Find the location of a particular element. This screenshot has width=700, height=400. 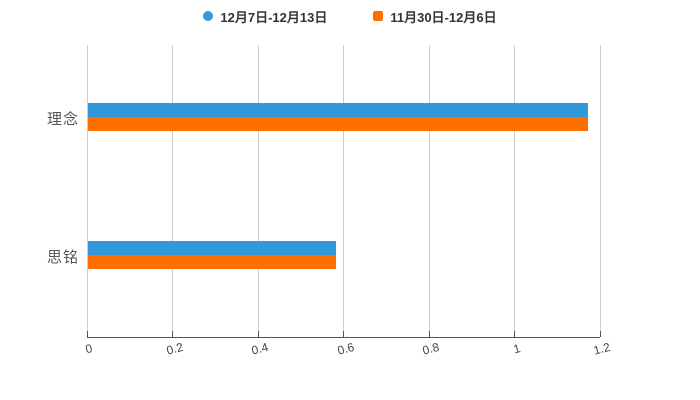

legend-item-series-1: 12月7日-12月13日 is located at coordinates (265, 16).